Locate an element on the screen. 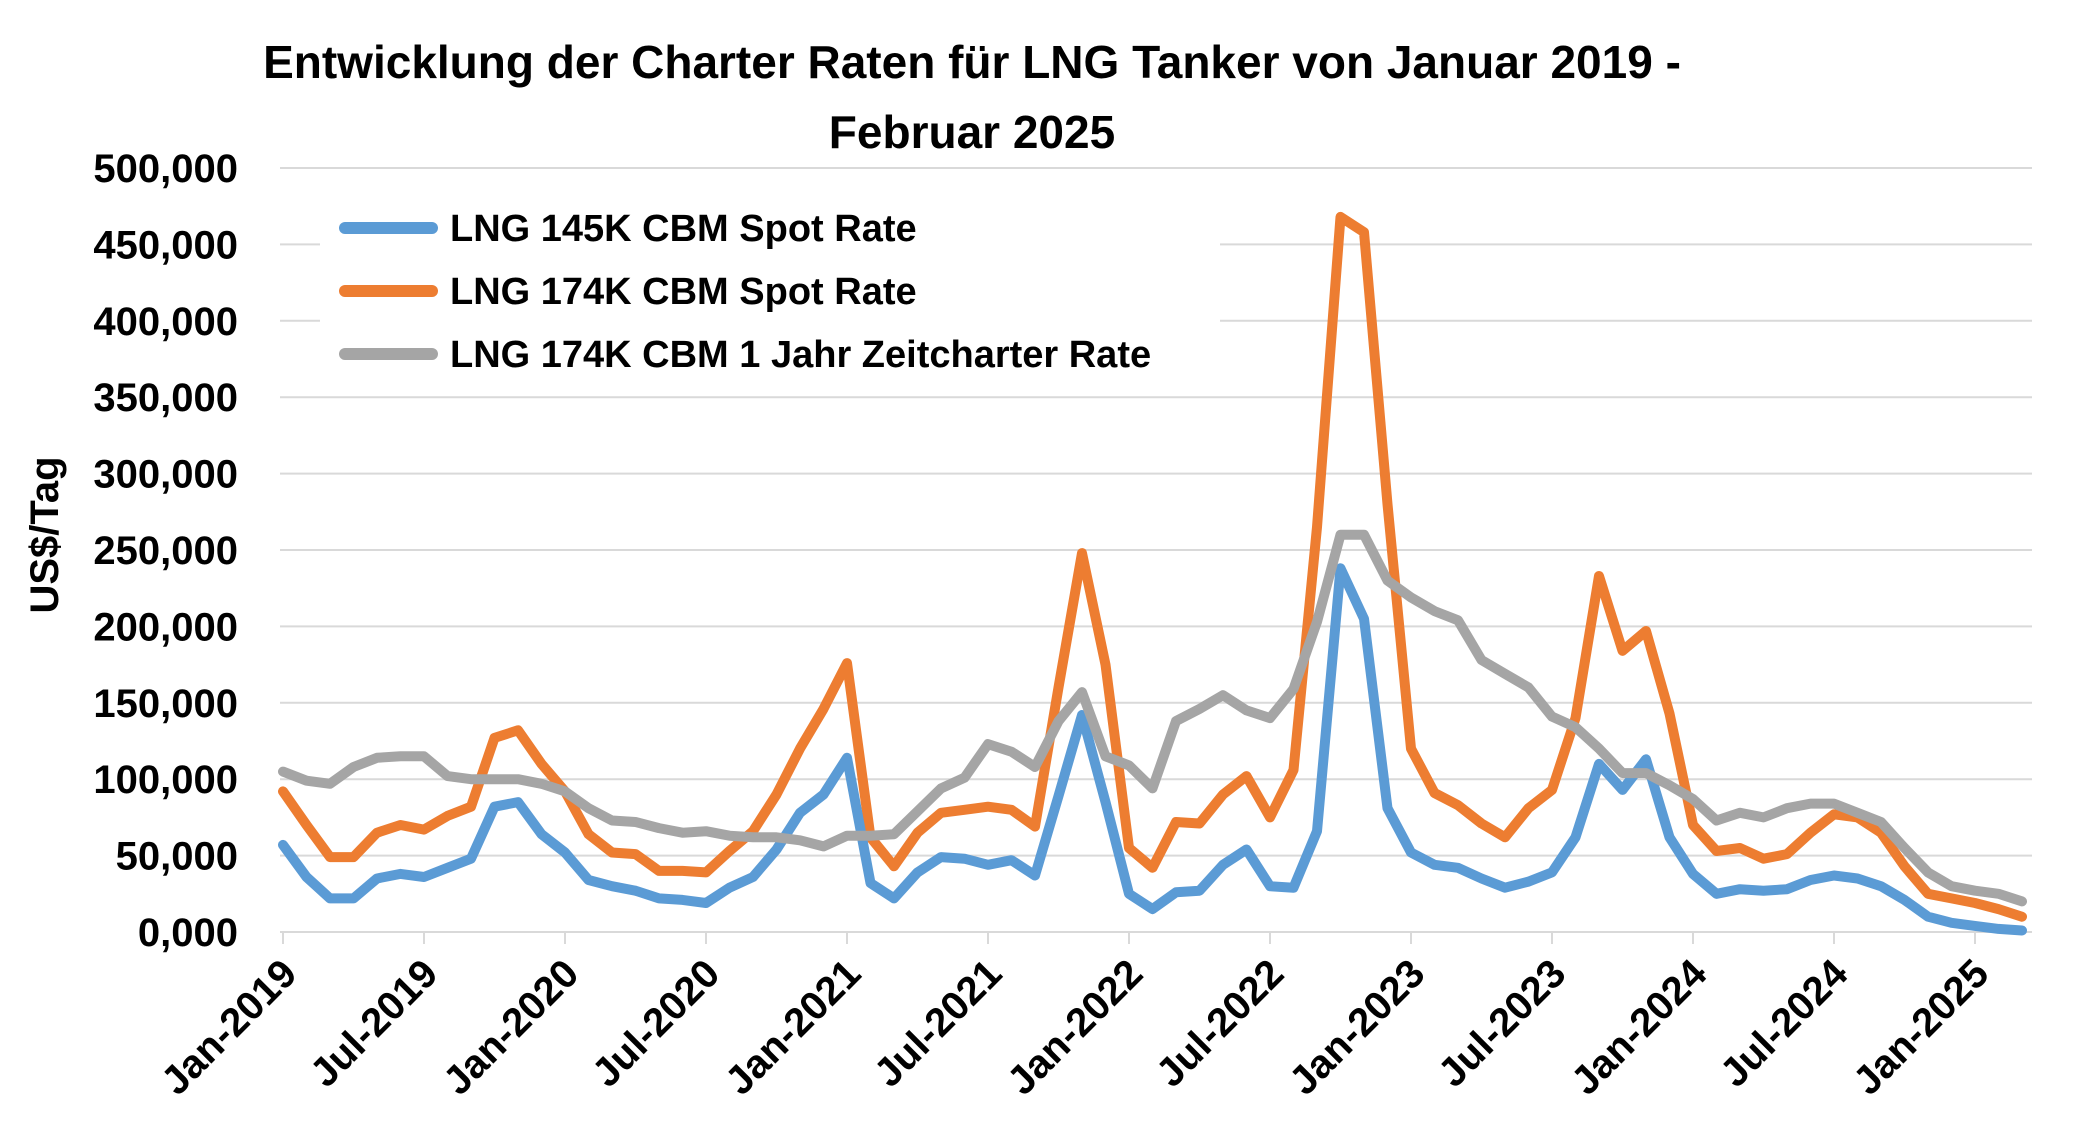 Image resolution: width=2077 pixels, height=1148 pixels. y-tick-label: 400,000 is located at coordinates (165, 322).